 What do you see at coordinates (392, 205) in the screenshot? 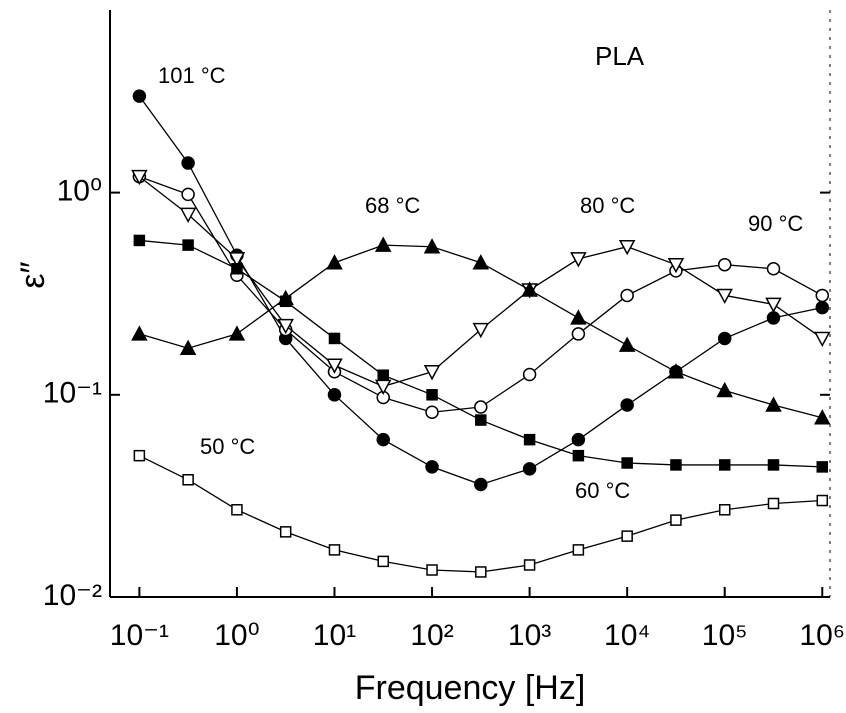
I see `series-label: 68 °C` at bounding box center [392, 205].